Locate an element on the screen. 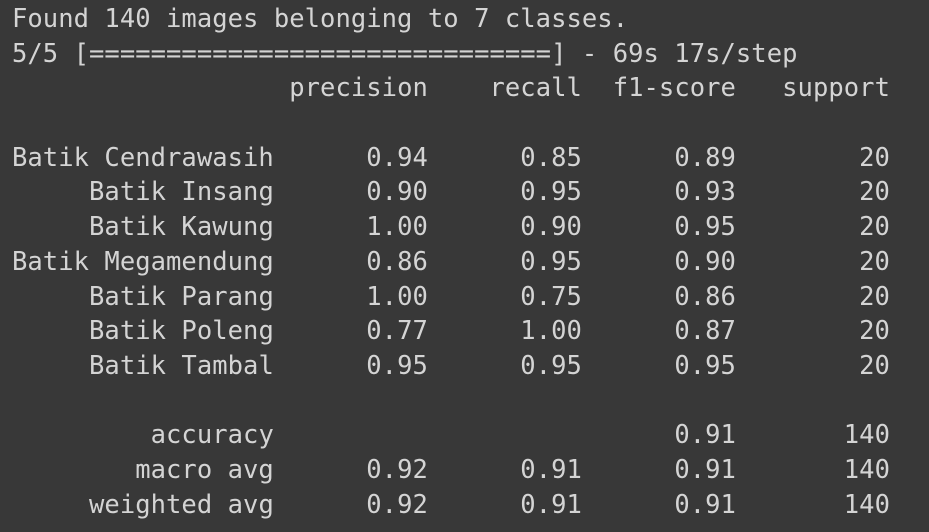 The image size is (929, 532). metric-value: 0.93 is located at coordinates (705, 192).